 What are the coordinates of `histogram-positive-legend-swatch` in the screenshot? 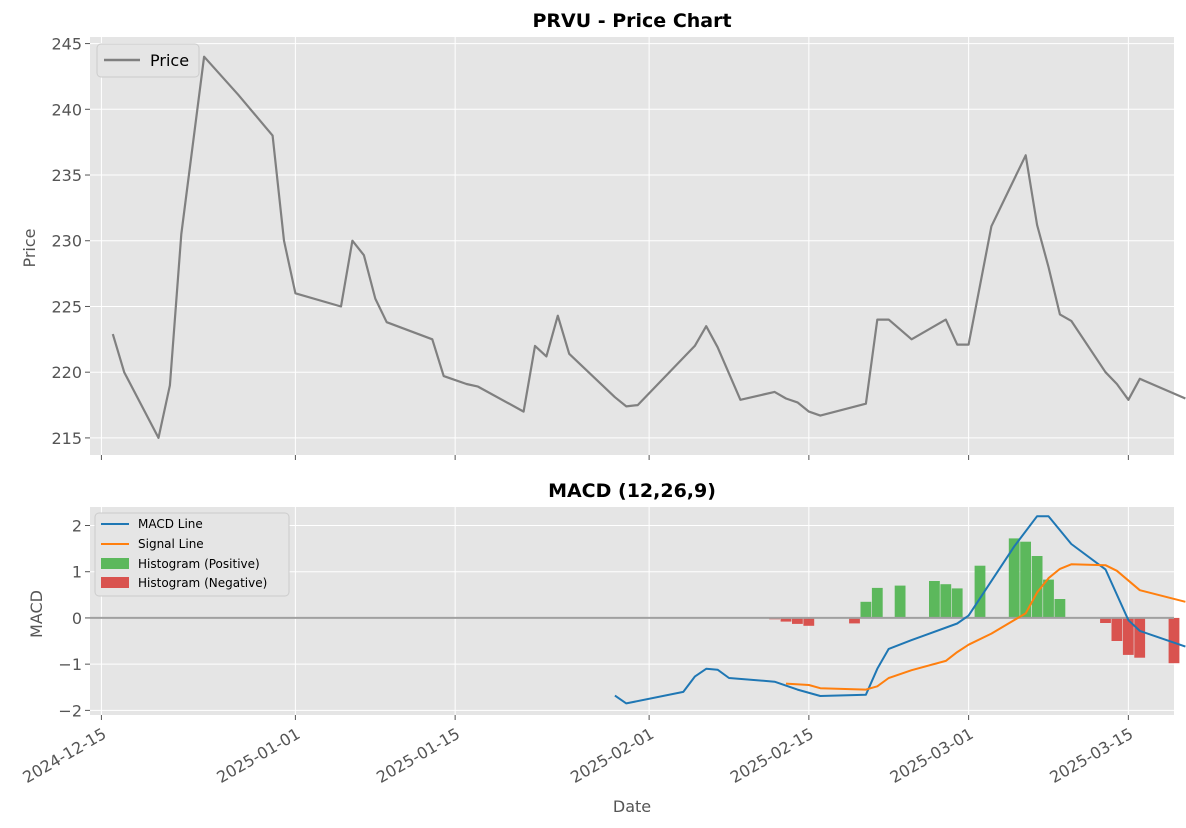 It's located at (115, 563).